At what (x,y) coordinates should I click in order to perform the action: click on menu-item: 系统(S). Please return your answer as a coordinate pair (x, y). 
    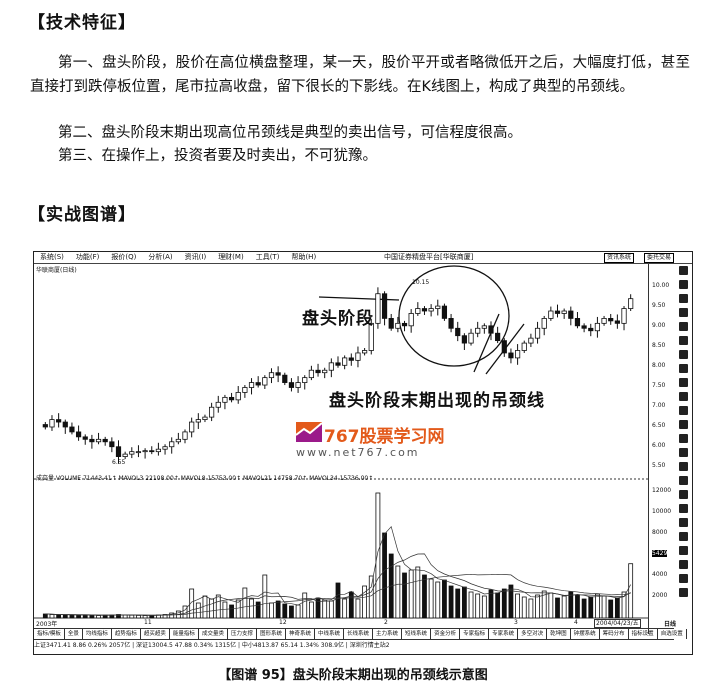
    Looking at the image, I should click on (52, 257).